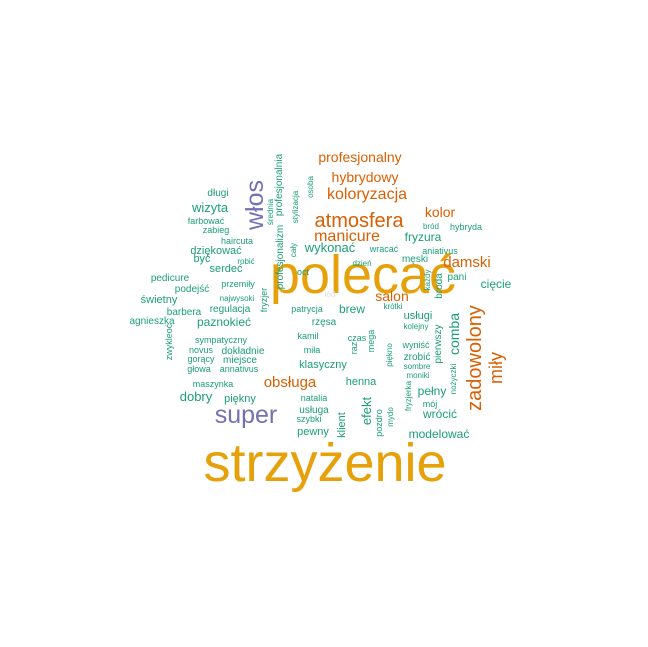 This screenshot has width=648, height=647. I want to click on word-salon: salon, so click(391, 296).